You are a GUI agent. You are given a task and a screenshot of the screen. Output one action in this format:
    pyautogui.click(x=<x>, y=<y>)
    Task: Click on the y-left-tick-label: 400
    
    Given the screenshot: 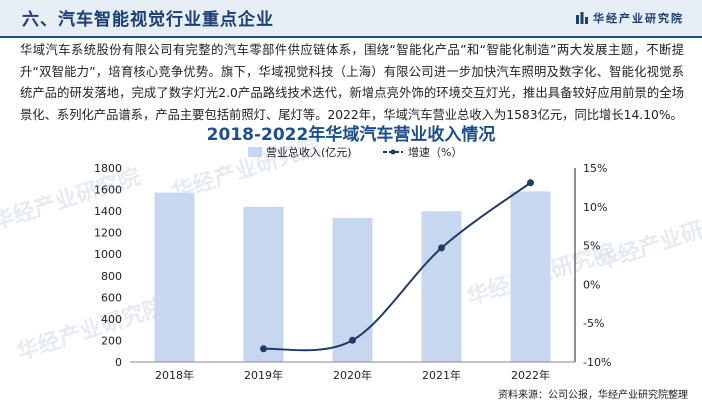 What is the action you would take?
    pyautogui.click(x=111, y=319)
    